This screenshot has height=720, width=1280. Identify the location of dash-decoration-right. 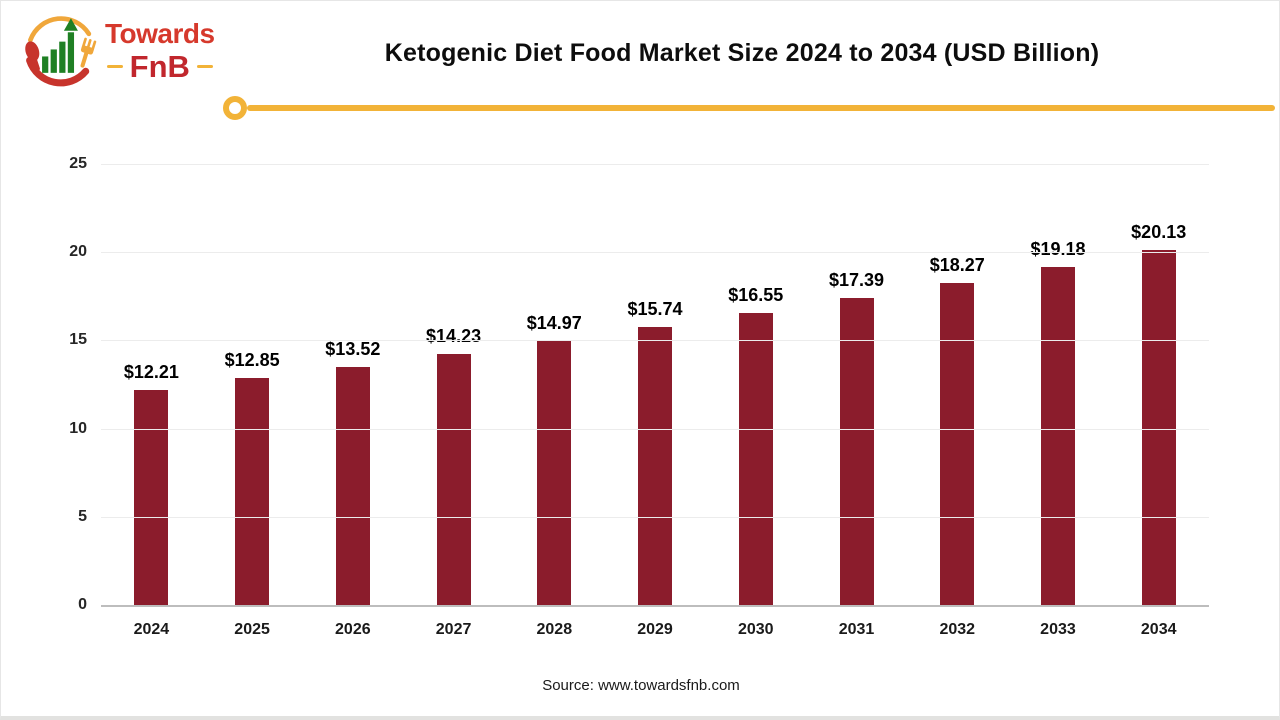
(204, 66).